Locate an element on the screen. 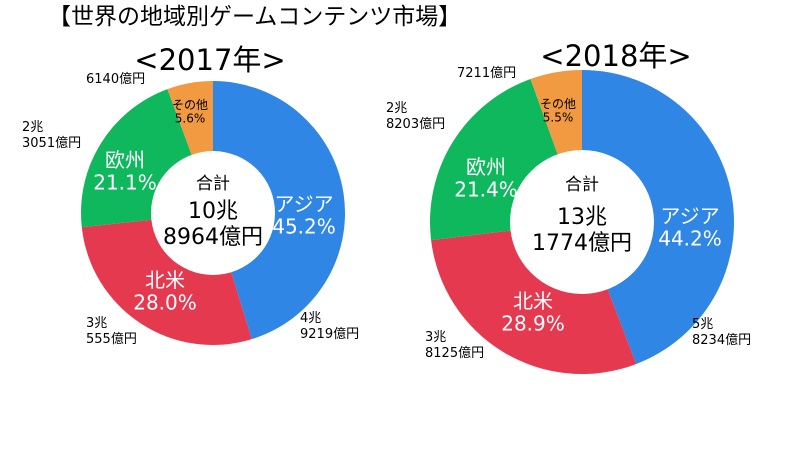 This screenshot has height=450, width=800. value-label-asia: 4兆 9219億円 is located at coordinates (329, 326).